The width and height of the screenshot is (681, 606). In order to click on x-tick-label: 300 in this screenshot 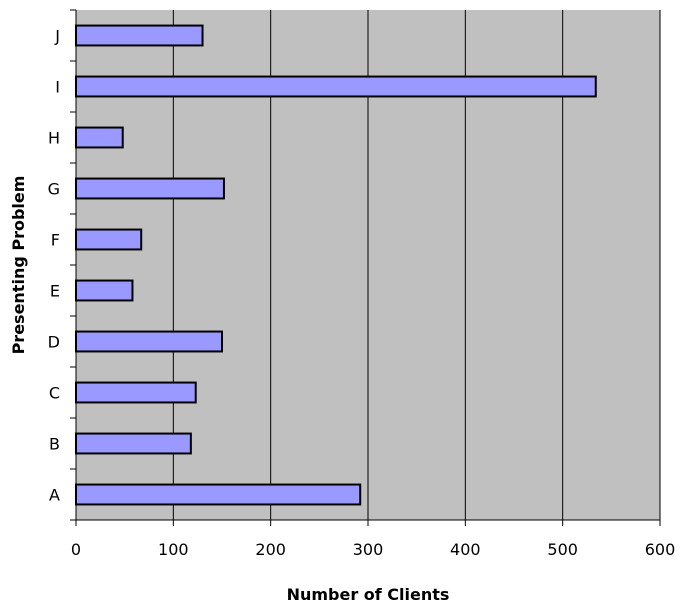, I will do `click(368, 549)`.